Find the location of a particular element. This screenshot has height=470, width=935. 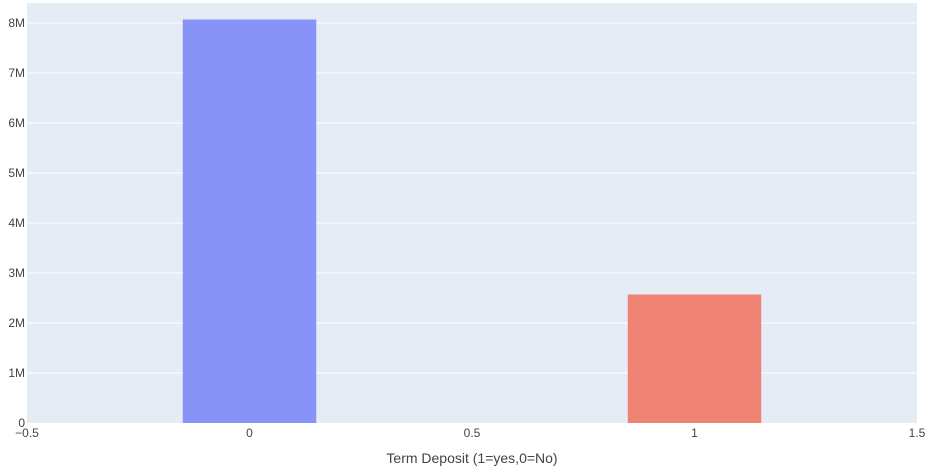

y-tick-label: 5M is located at coordinates (16, 173).